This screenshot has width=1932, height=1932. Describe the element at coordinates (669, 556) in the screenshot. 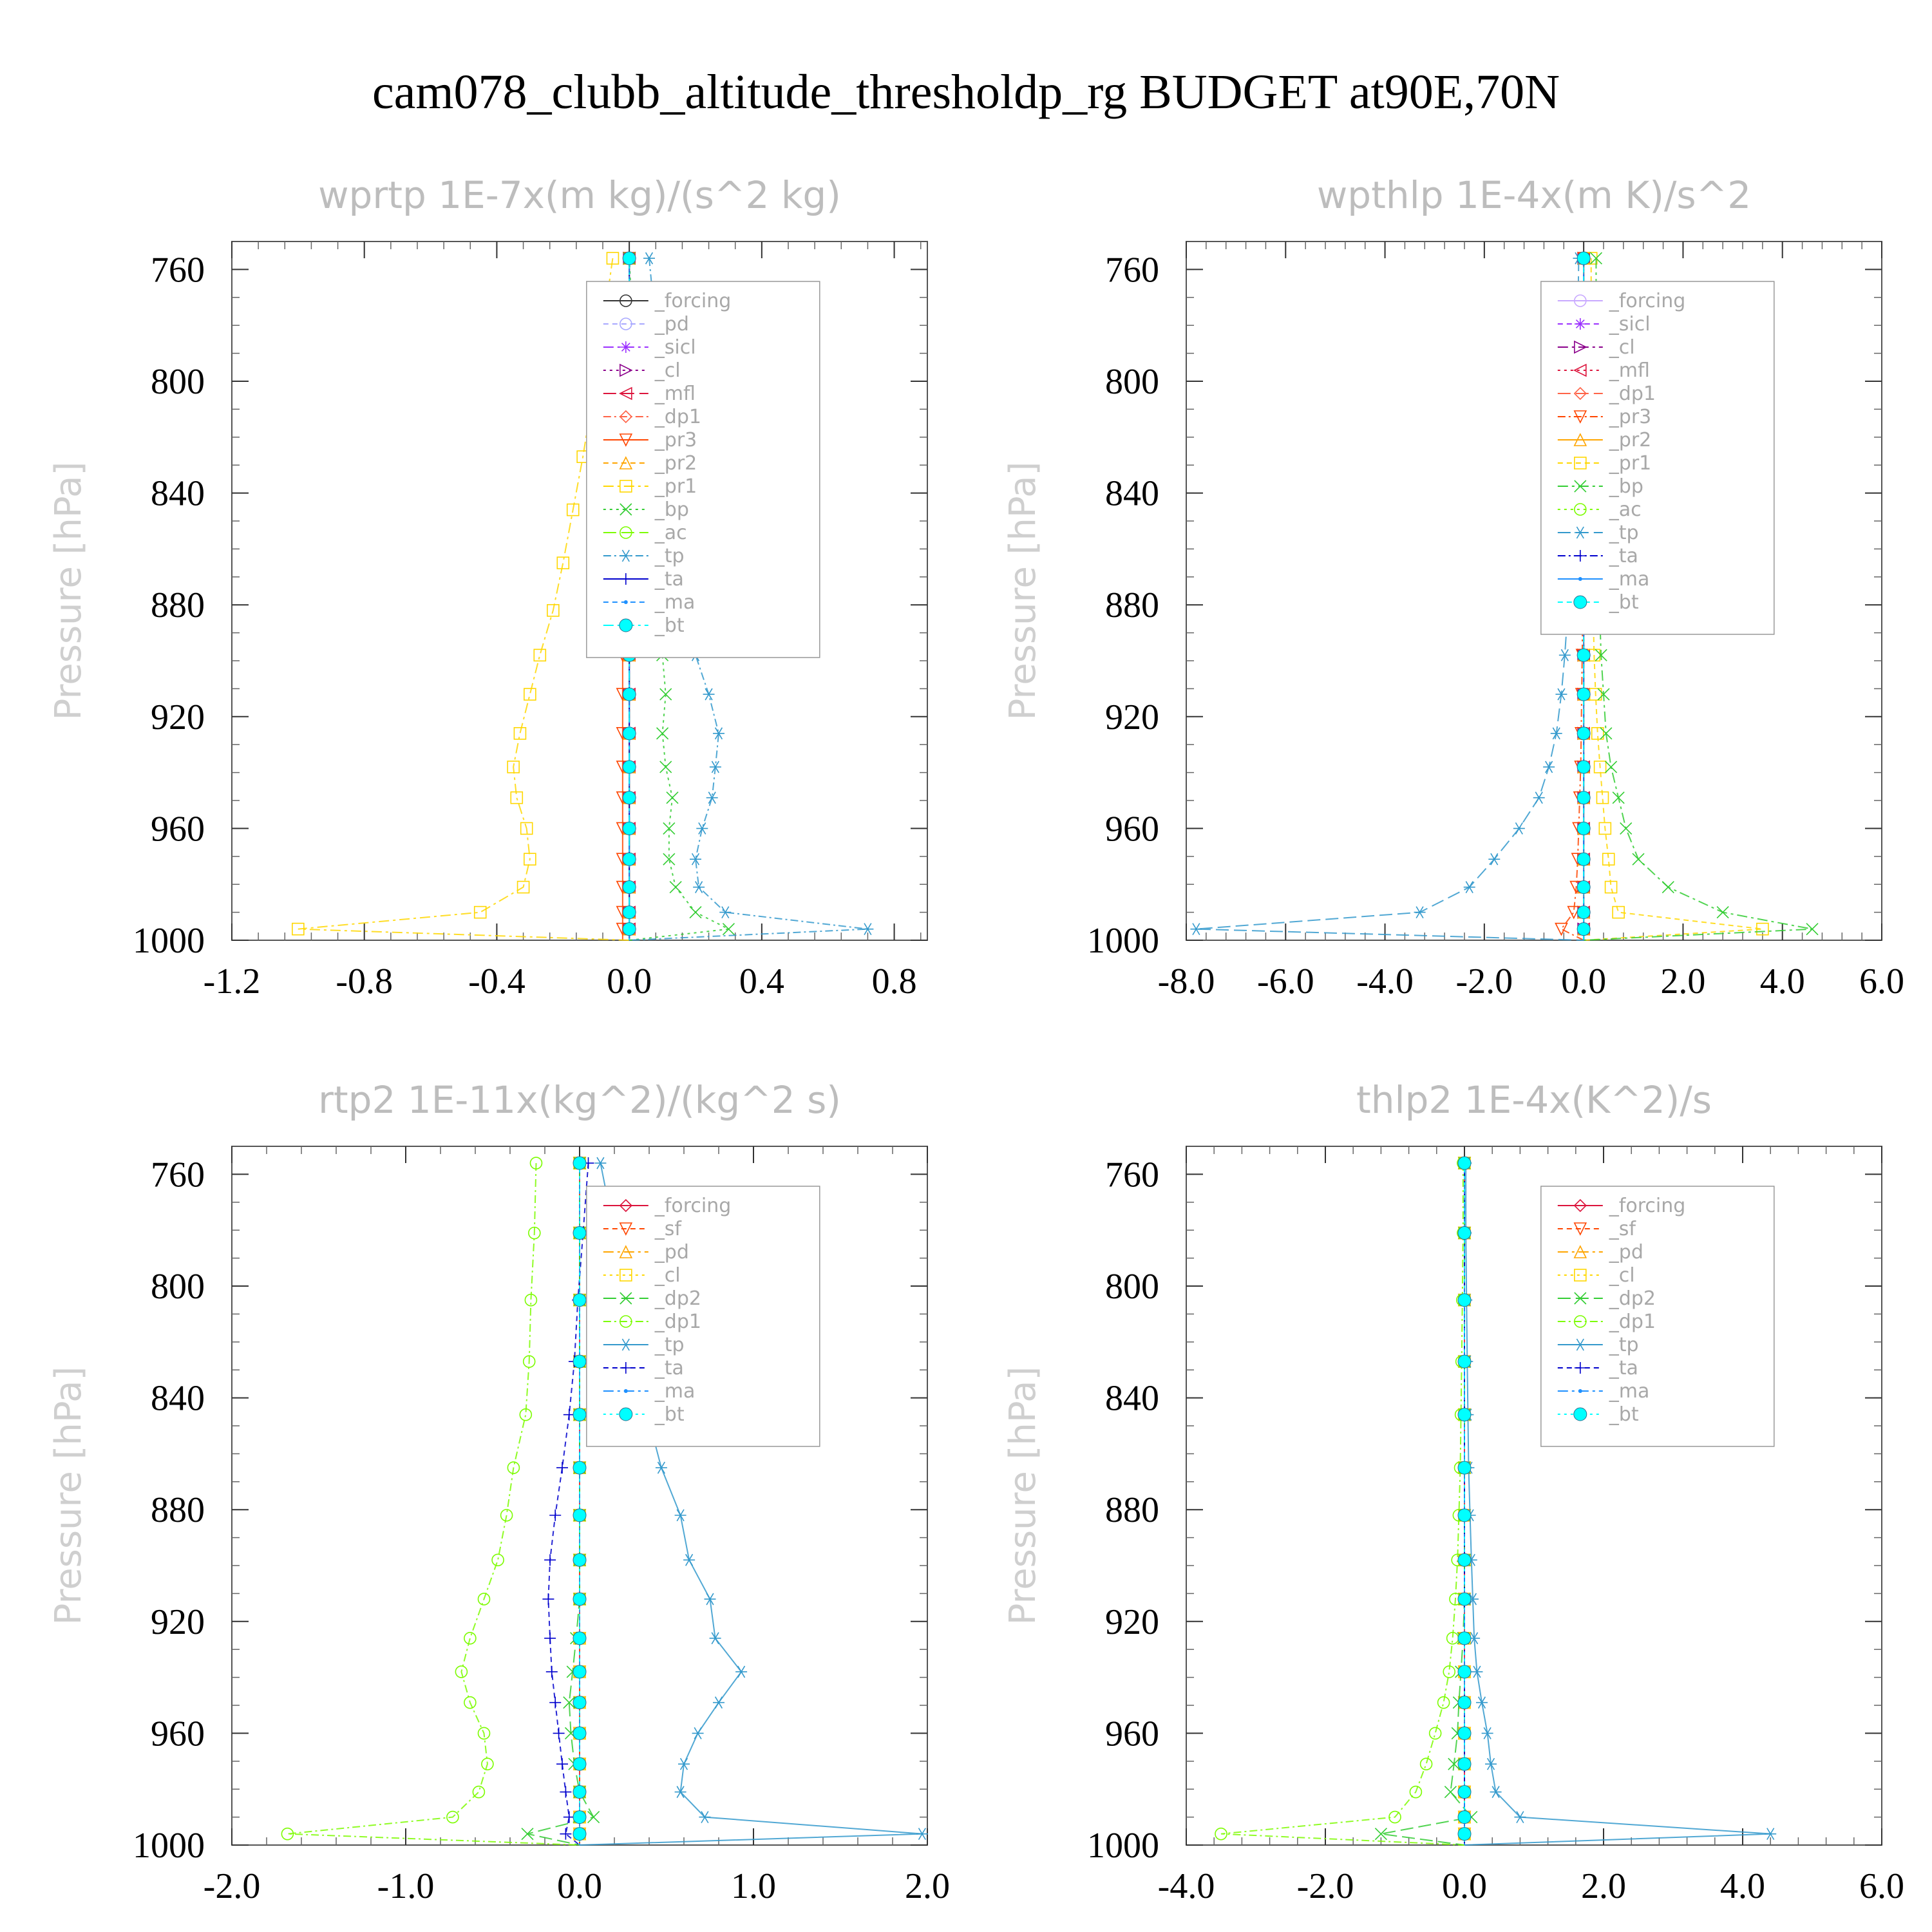

I see `panel-1-legend-label: _tp` at that location.